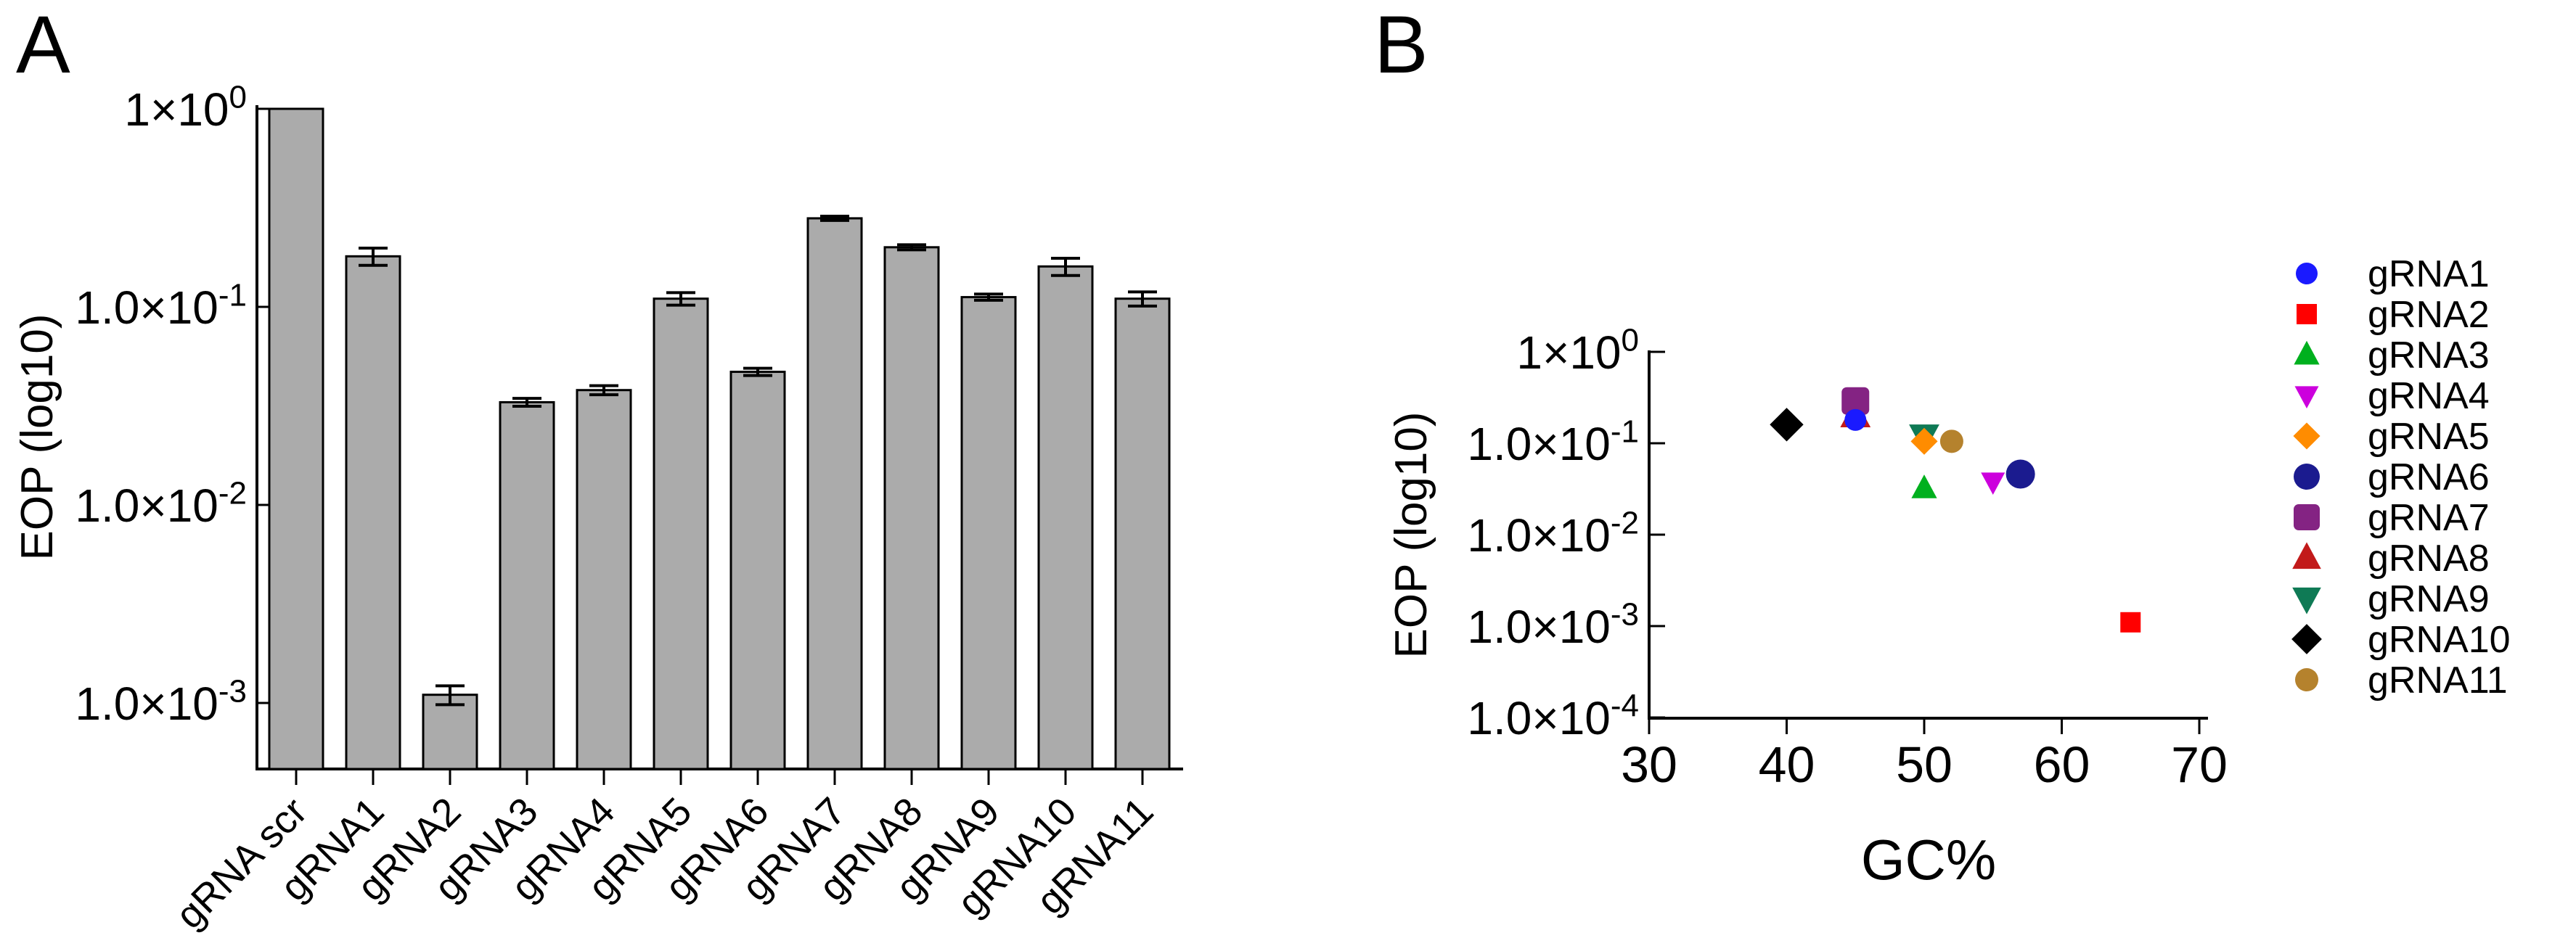 Image resolution: width=2576 pixels, height=946 pixels. What do you see at coordinates (2429, 559) in the screenshot?
I see `legend-label-gRNA8: gRNA8` at bounding box center [2429, 559].